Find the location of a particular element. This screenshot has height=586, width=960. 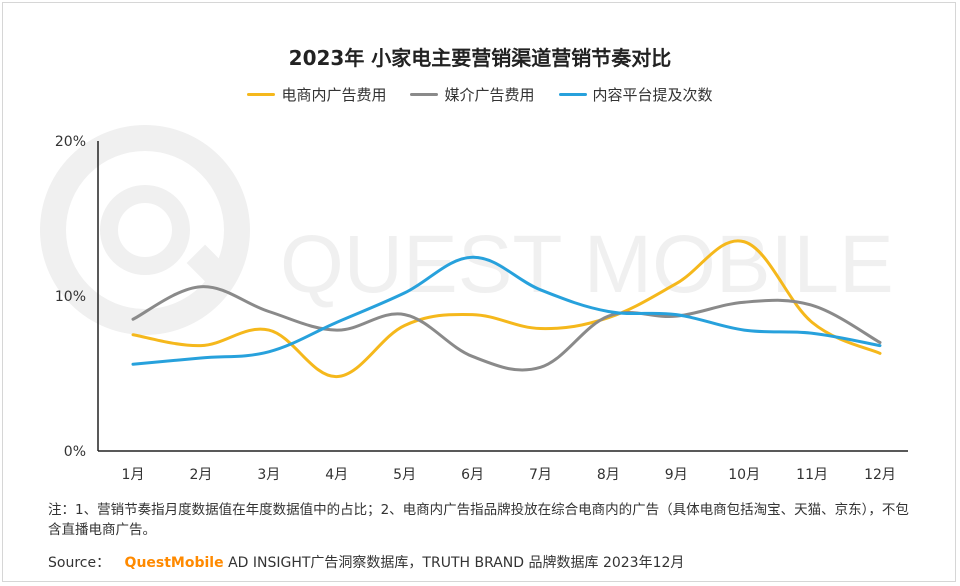

watermark-text: QUEST MOBILE is located at coordinates (587, 264).